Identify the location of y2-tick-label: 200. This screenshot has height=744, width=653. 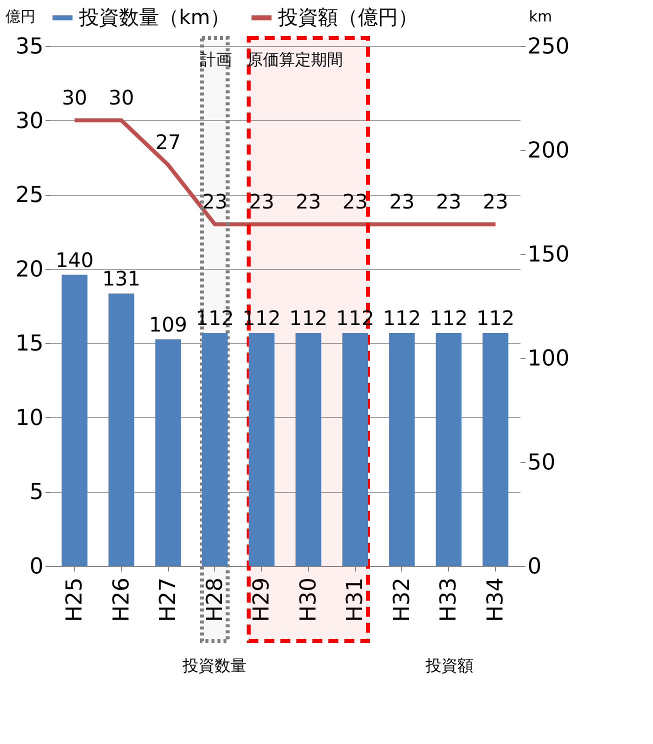
(549, 151).